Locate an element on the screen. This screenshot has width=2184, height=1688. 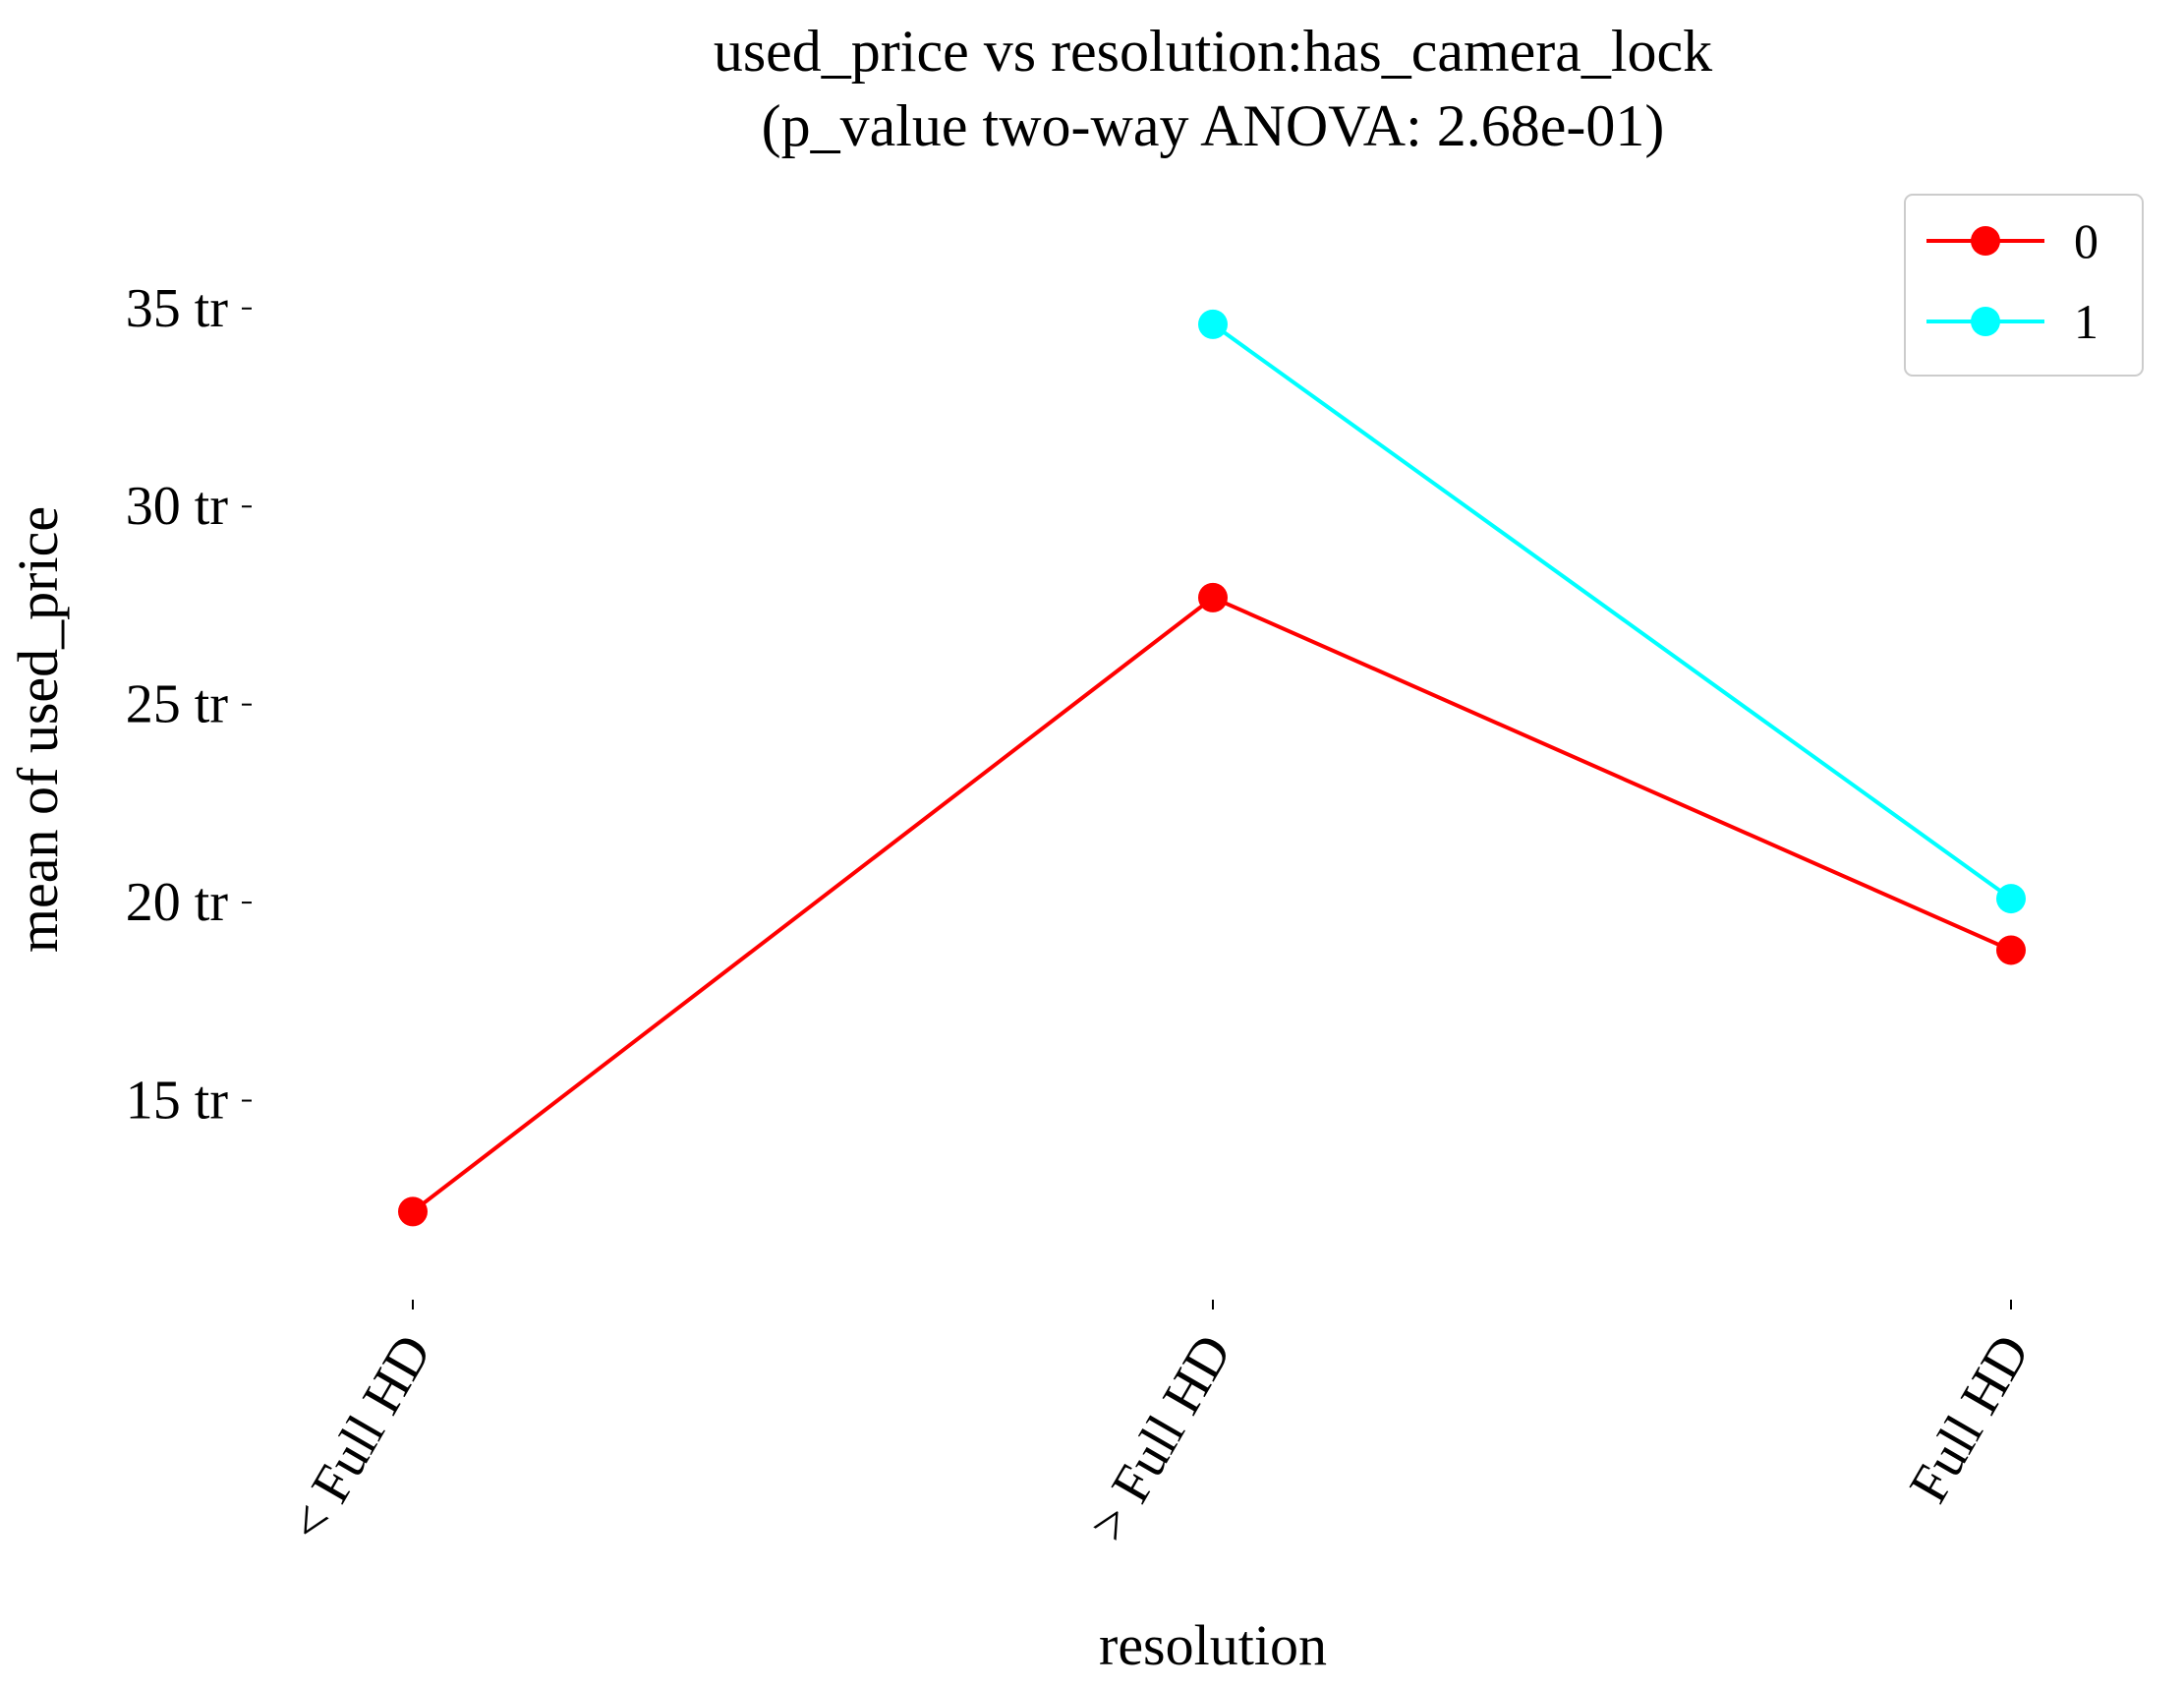
legend-item-0: 0 is located at coordinates (2012, 240).